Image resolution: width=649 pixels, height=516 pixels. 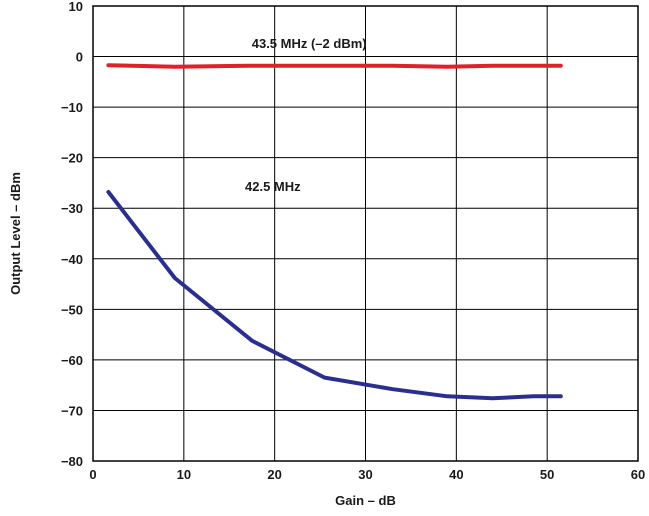 I want to click on series-labels: 43.5 MHz (–2 dBm) 42.5 MHz, so click(x=306, y=115).